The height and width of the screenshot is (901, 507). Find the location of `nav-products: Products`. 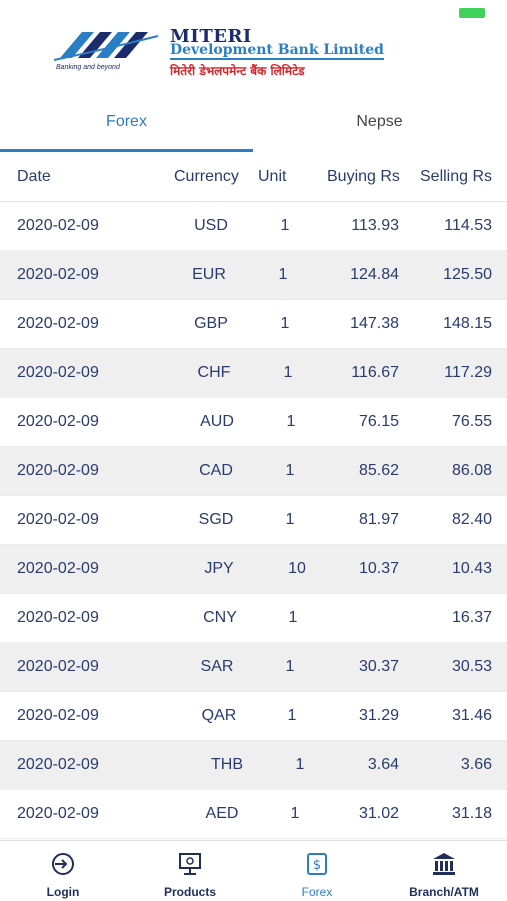

nav-products: Products is located at coordinates (190, 871).